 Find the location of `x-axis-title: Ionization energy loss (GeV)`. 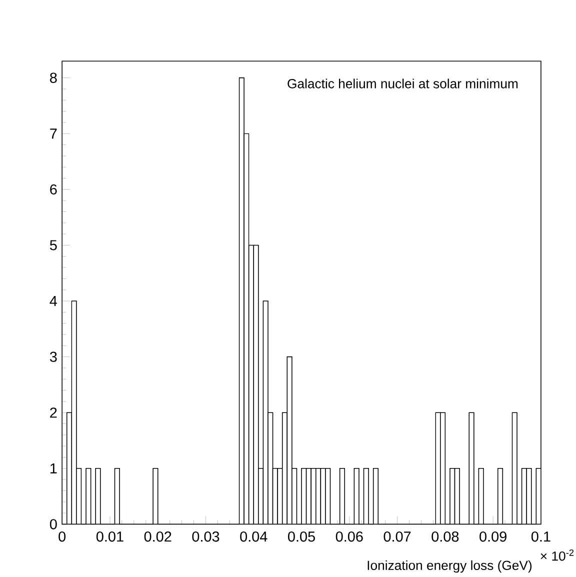

x-axis-title: Ionization energy loss (GeV) is located at coordinates (450, 566).